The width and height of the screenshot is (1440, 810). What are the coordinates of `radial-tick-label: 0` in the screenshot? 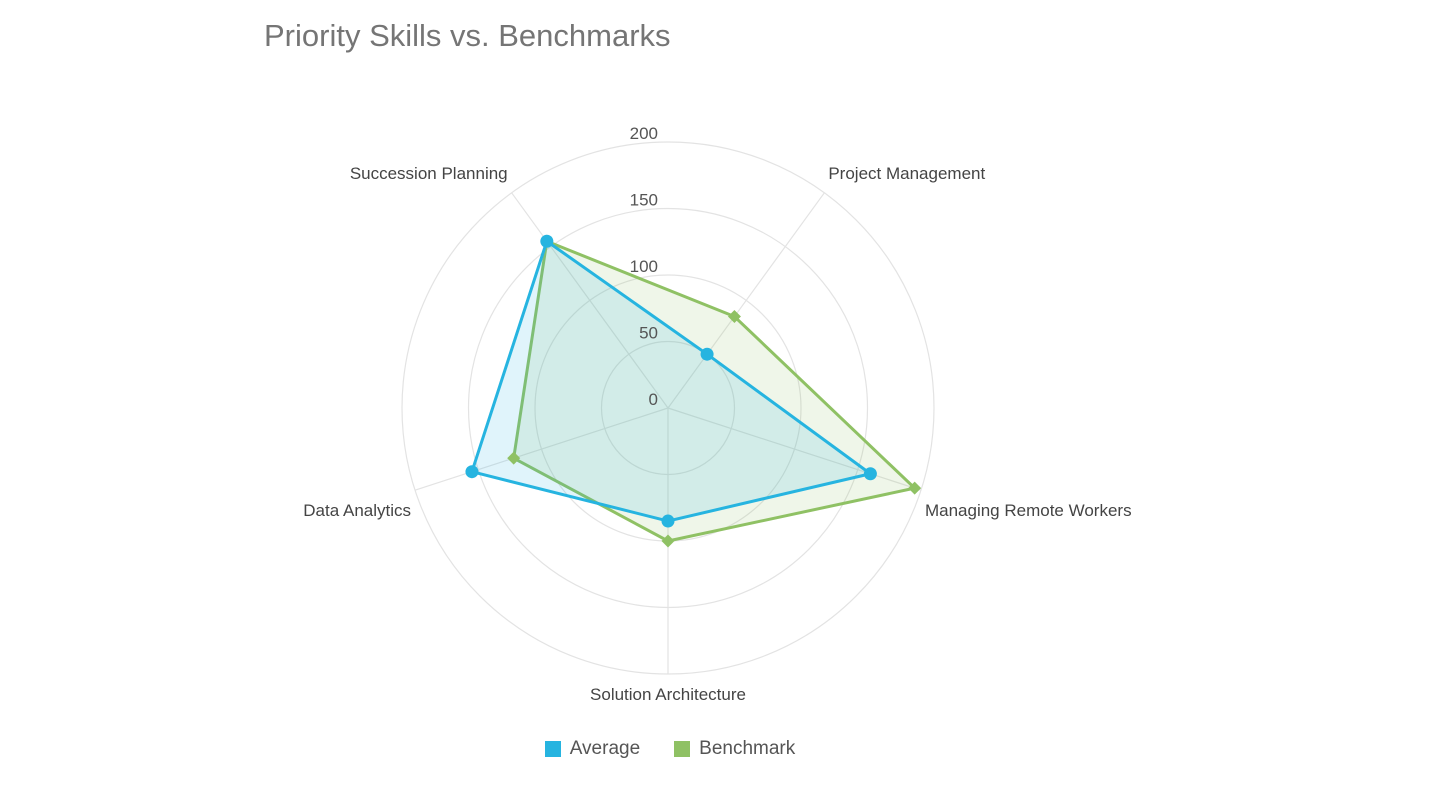 It's located at (653, 399).